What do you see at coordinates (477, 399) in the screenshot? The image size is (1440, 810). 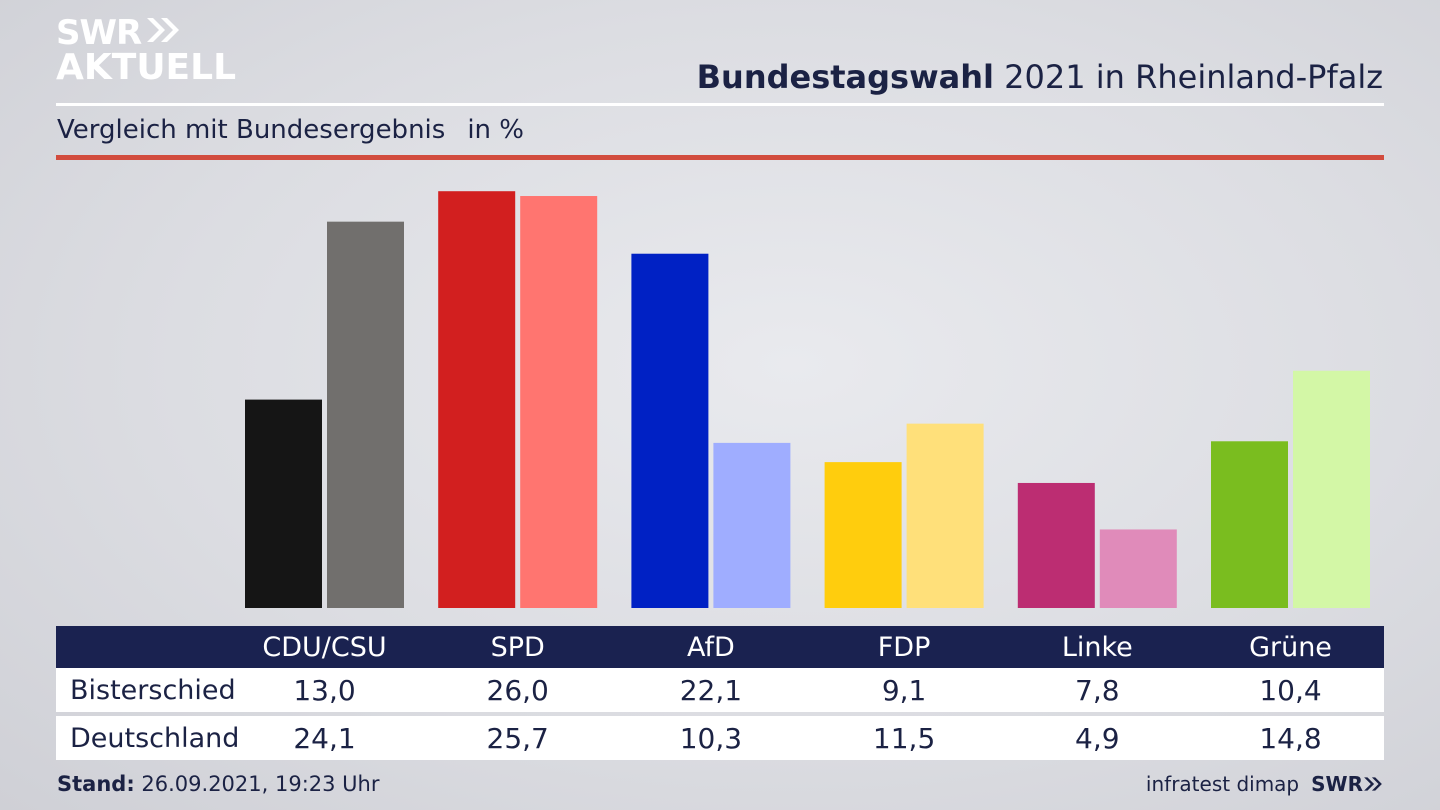 I see `bar-spd-bisterschied` at bounding box center [477, 399].